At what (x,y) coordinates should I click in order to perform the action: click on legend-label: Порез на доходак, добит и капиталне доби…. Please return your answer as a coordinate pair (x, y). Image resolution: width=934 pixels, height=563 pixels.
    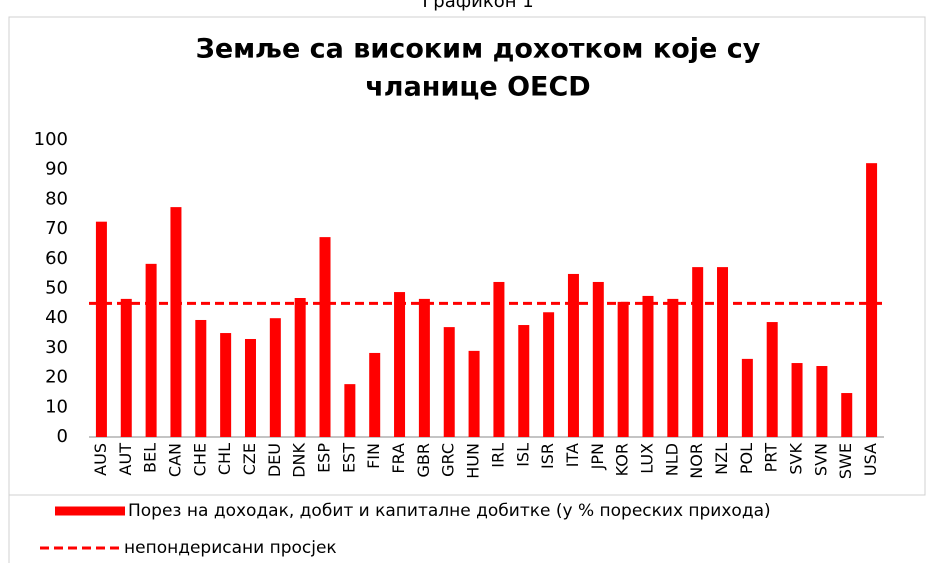
    Looking at the image, I should click on (449, 511).